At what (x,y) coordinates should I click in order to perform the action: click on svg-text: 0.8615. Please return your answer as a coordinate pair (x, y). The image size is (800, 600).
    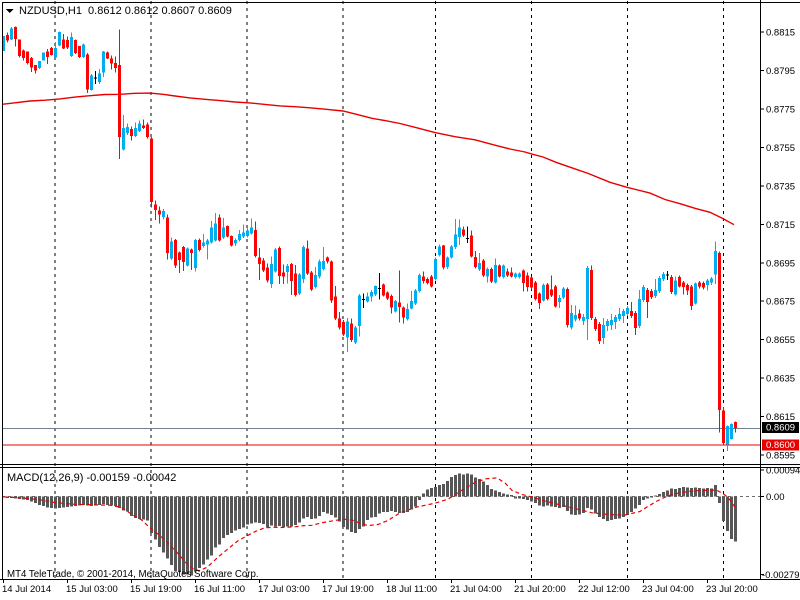
    Looking at the image, I should click on (780, 417).